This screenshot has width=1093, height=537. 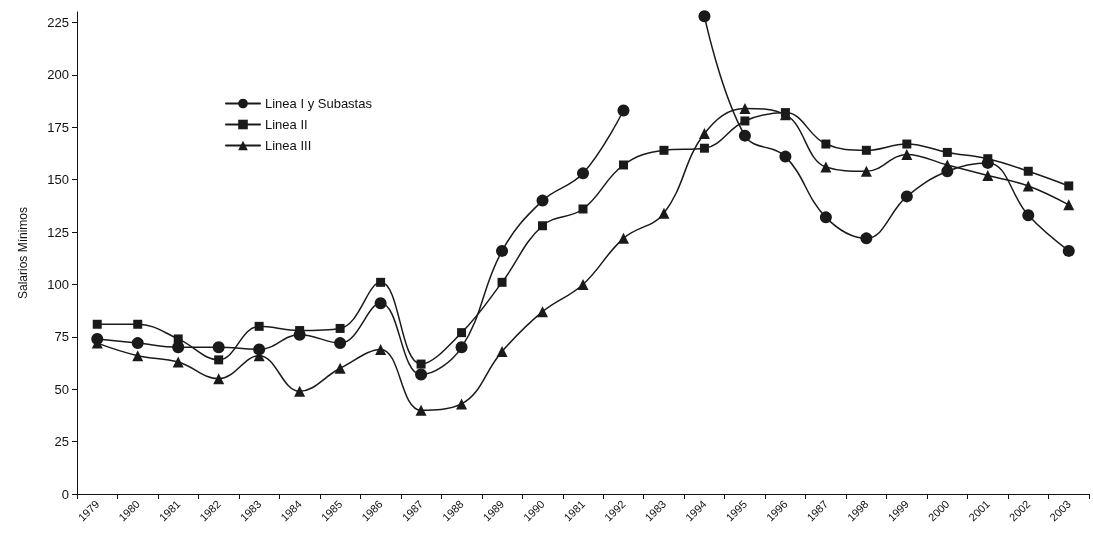 I want to click on y-tick-label: 100, so click(x=58, y=284).